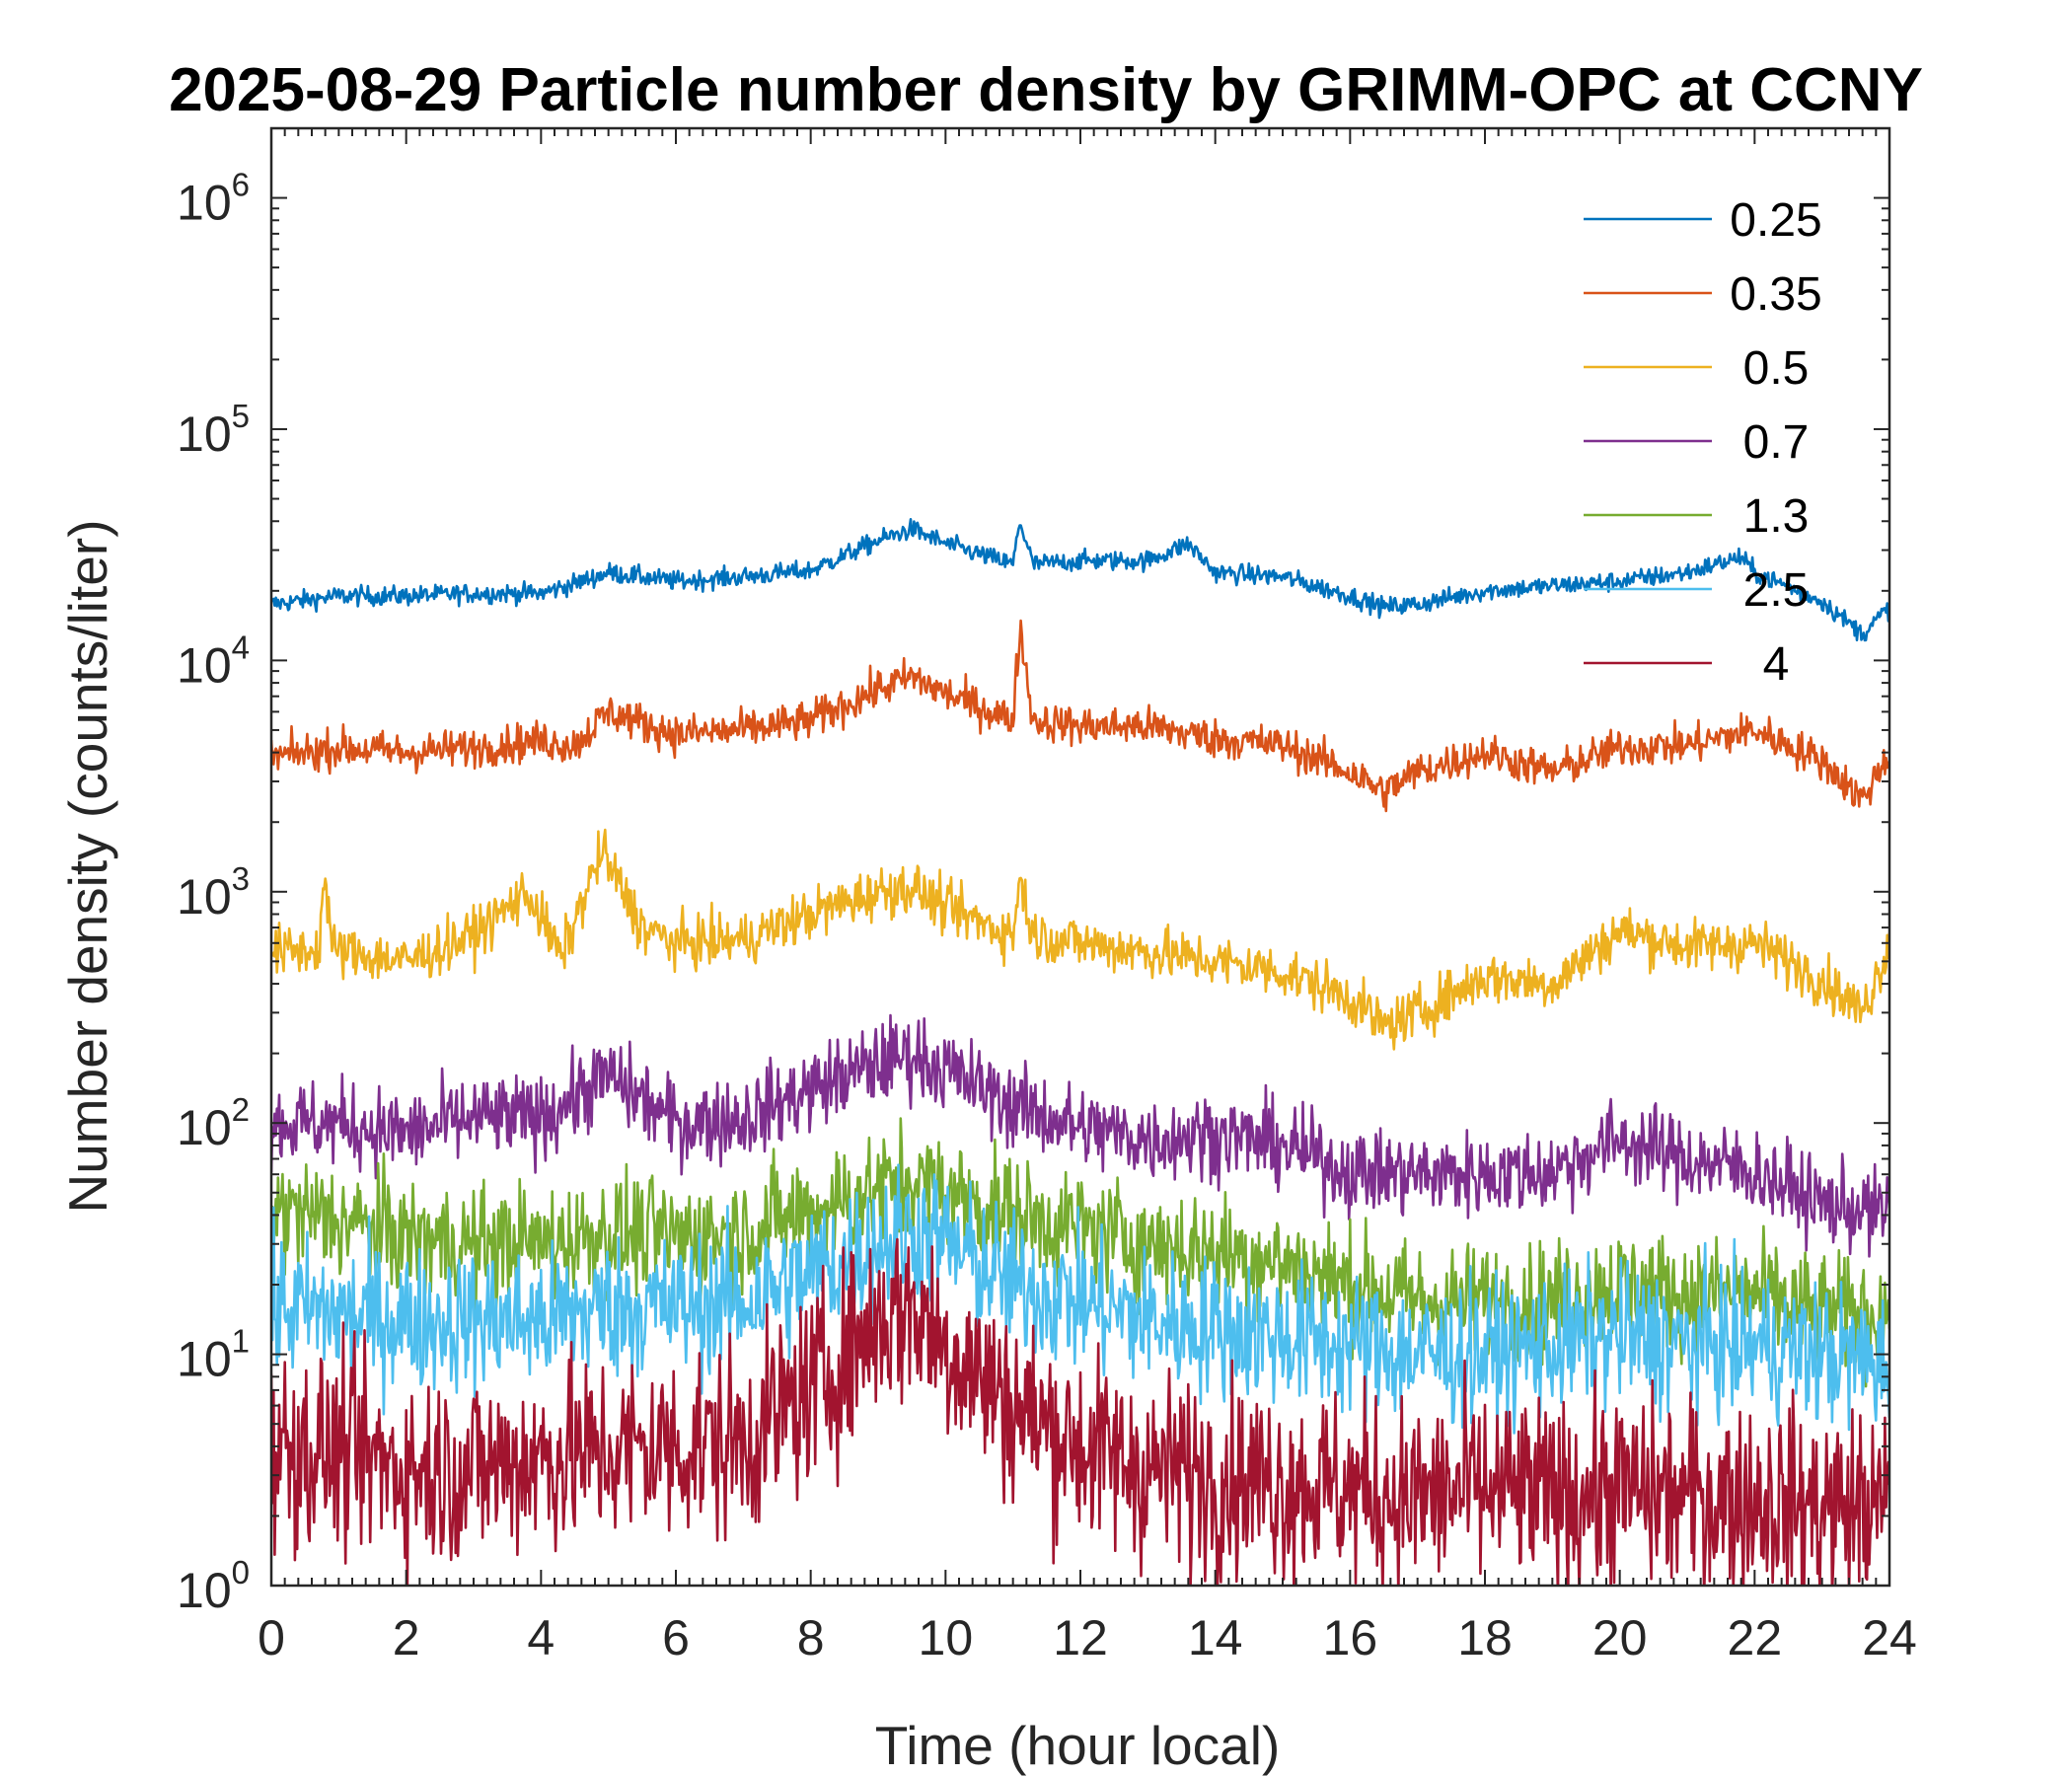 This screenshot has width=2072, height=1776. Describe the element at coordinates (407, 1638) in the screenshot. I see `x-tick-label: 2` at that location.